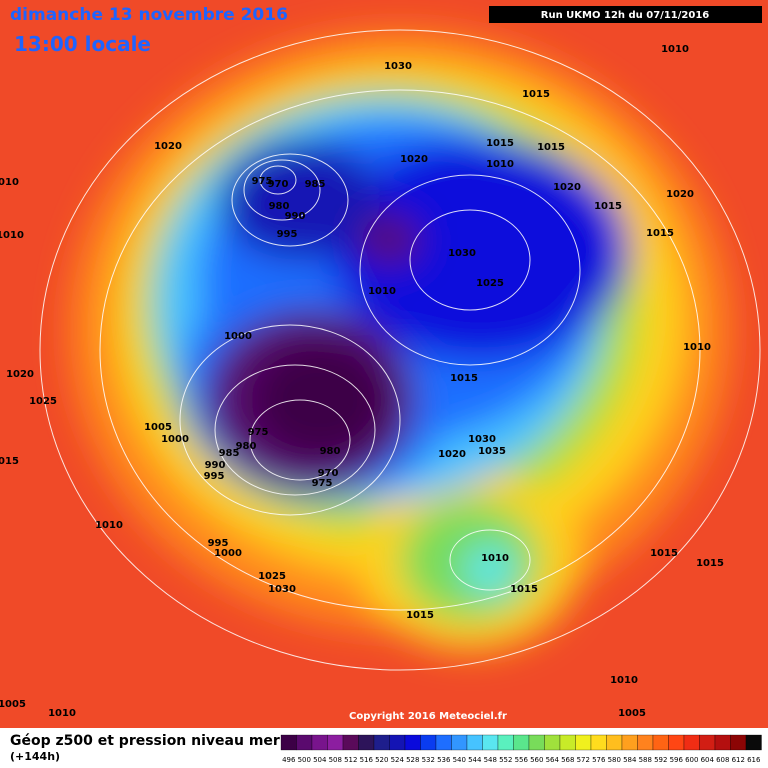 This screenshot has width=768, height=768. I want to click on legend-label: 508, so click(335, 760).